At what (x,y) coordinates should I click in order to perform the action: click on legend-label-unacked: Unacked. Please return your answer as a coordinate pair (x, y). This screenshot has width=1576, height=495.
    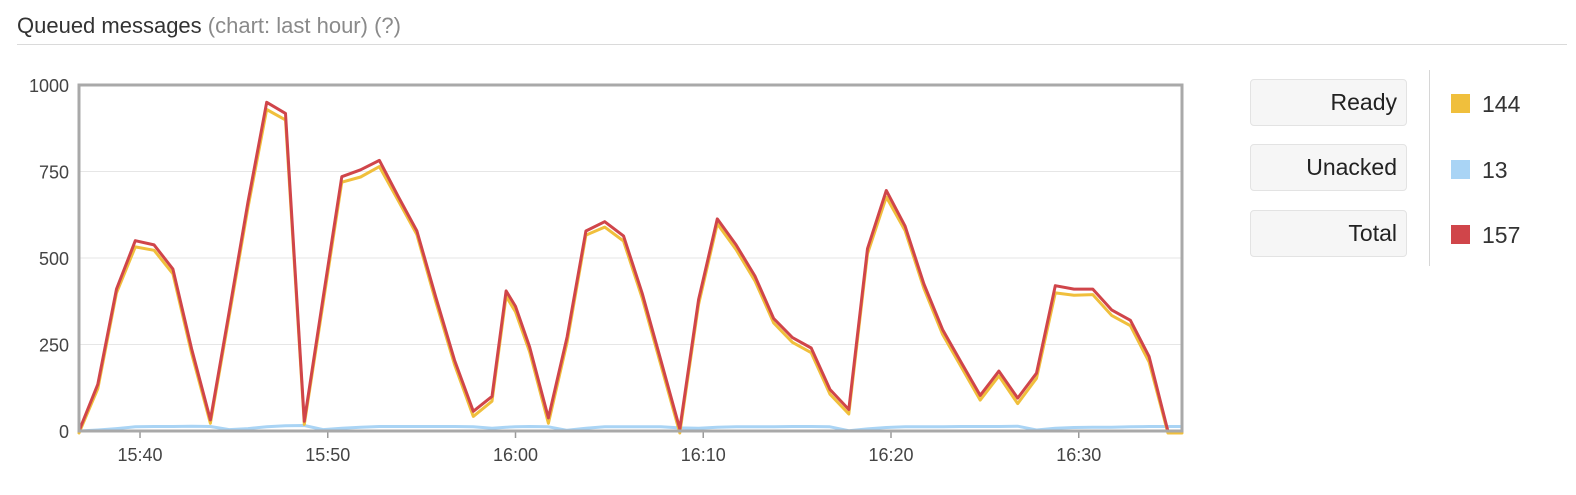
    Looking at the image, I should click on (1328, 167).